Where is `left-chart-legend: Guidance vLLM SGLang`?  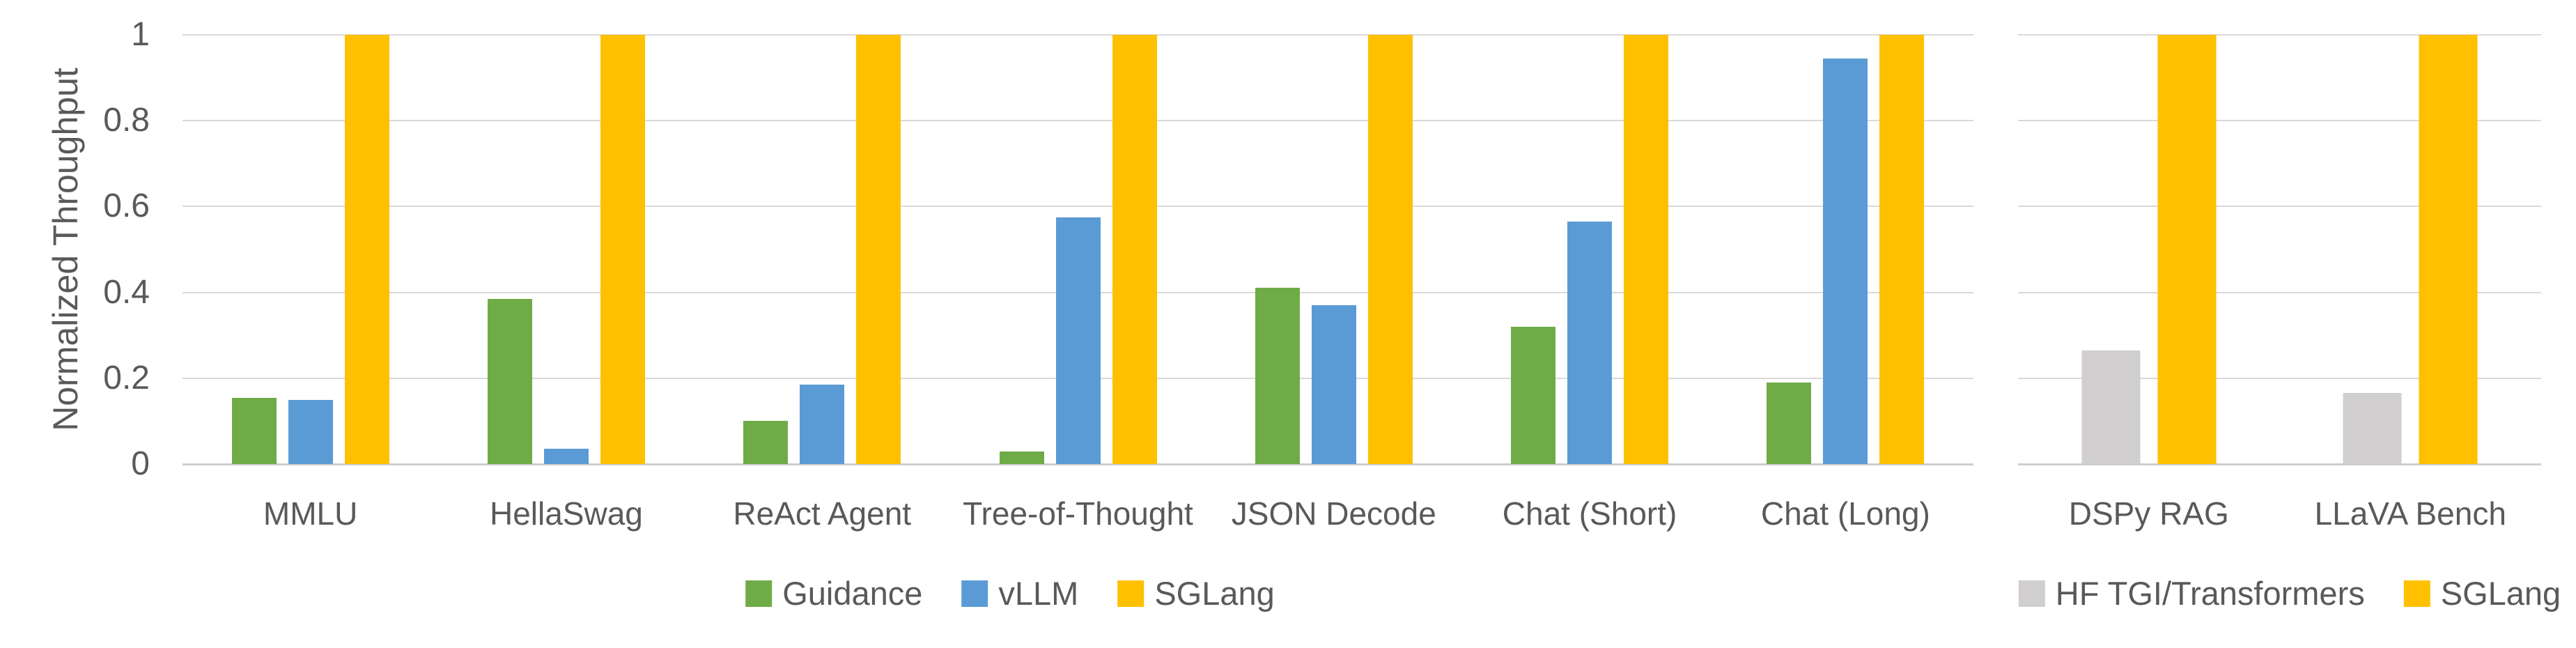 left-chart-legend: Guidance vLLM SGLang is located at coordinates (1010, 593).